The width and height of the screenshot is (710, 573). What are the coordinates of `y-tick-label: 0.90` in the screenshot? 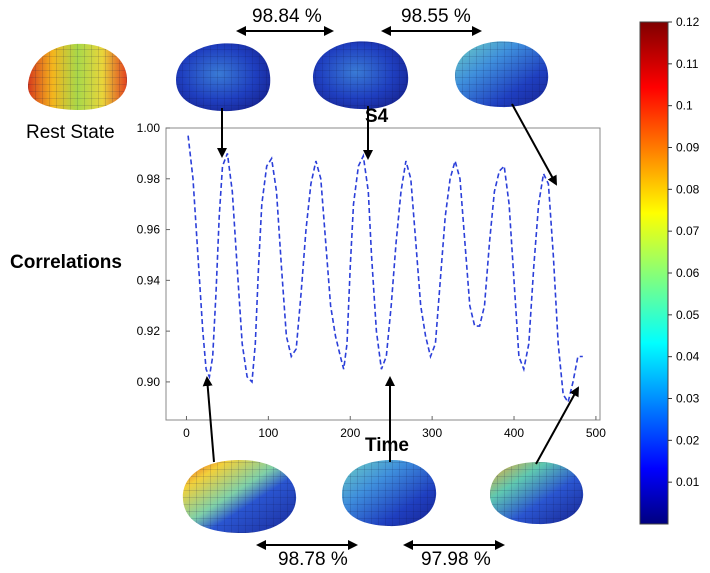 It's located at (149, 382).